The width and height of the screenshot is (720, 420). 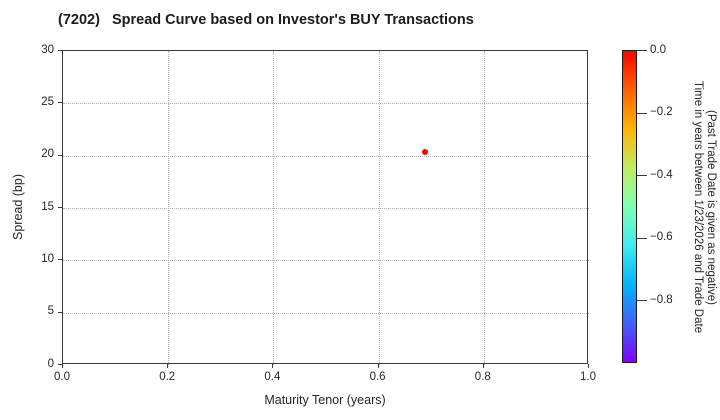 I want to click on colorbar-tick-label: −0.2, so click(x=661, y=112).